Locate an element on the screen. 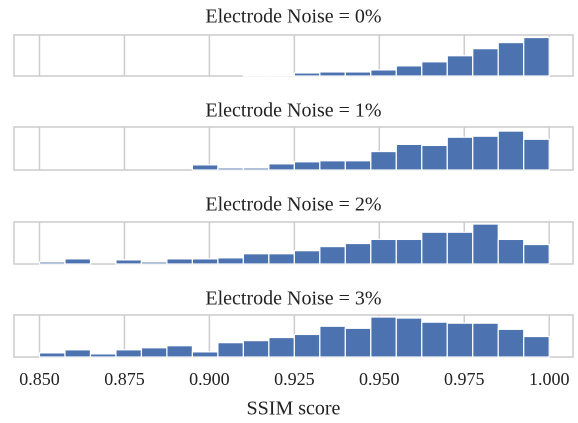 The image size is (578, 423). subplot-title: Electrode Noise = 3% is located at coordinates (293, 299).